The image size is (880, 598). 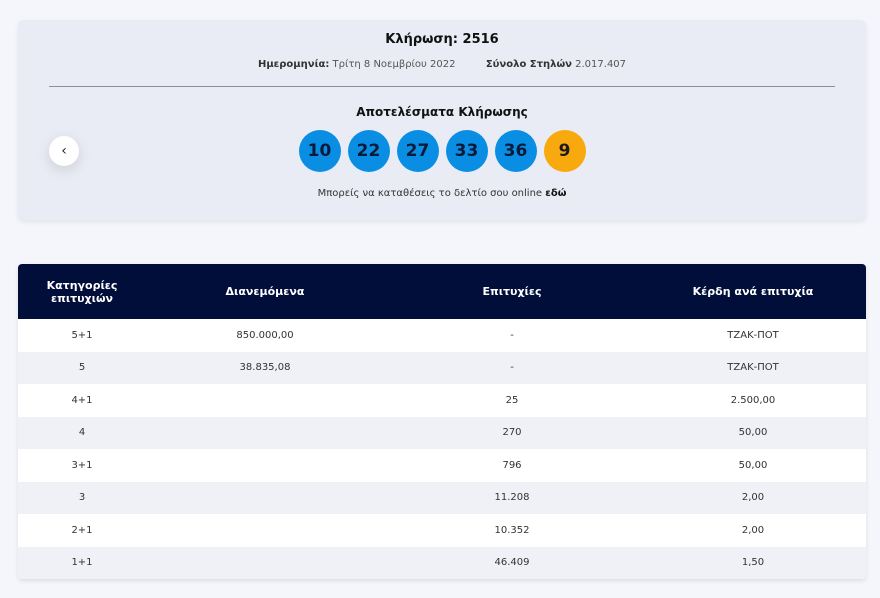 I want to click on cell-winners: 25, so click(x=512, y=400).